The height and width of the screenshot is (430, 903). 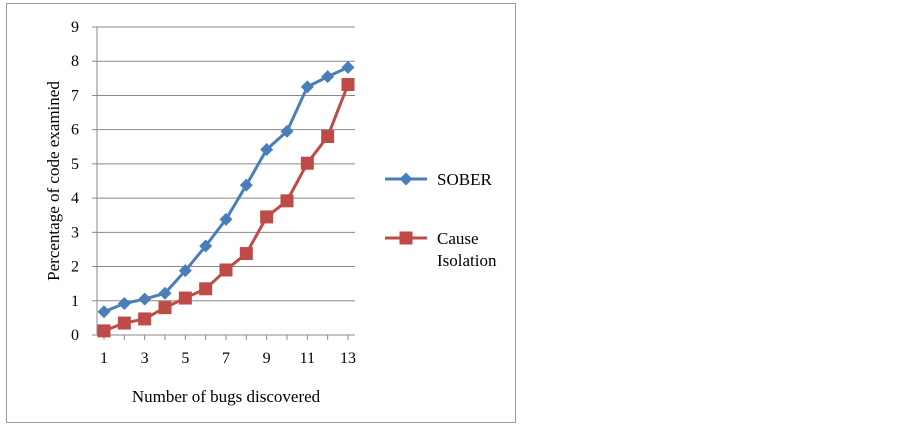 What do you see at coordinates (75, 335) in the screenshot?
I see `y-tick-label: 0` at bounding box center [75, 335].